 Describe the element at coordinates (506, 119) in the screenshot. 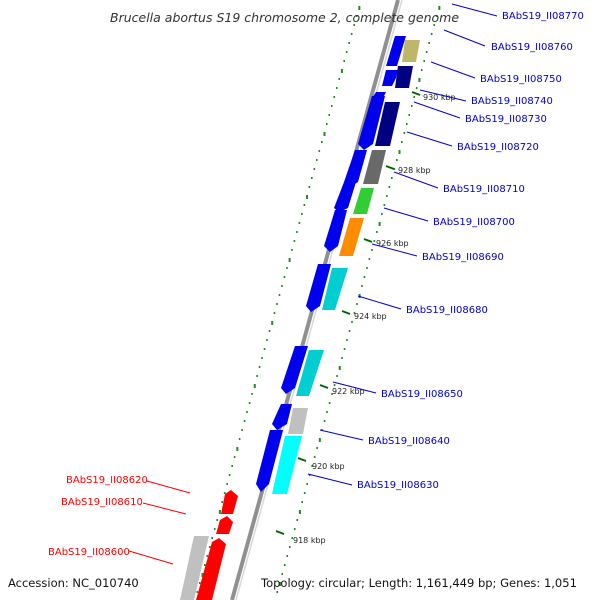

I see `gene-label: BAbS19_II08730` at that location.